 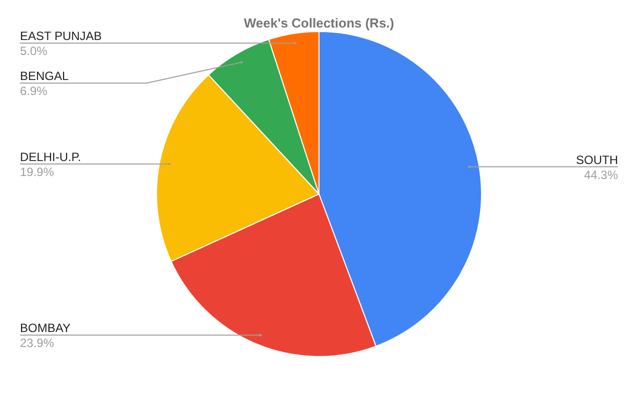 What do you see at coordinates (37, 343) in the screenshot?
I see `data-label: 23.9%` at bounding box center [37, 343].